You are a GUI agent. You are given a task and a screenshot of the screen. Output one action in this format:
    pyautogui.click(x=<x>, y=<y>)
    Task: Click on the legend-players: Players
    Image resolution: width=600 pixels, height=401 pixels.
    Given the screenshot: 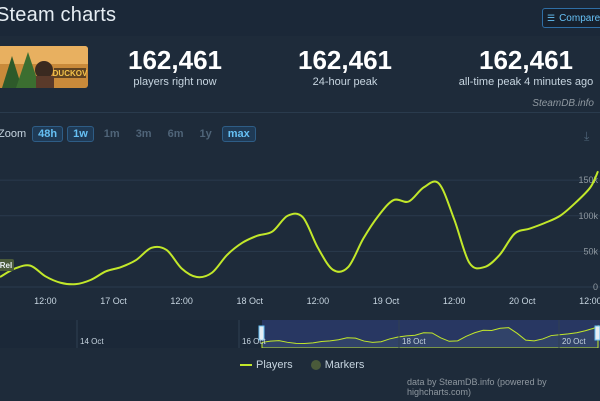 What is the action you would take?
    pyautogui.click(x=266, y=365)
    